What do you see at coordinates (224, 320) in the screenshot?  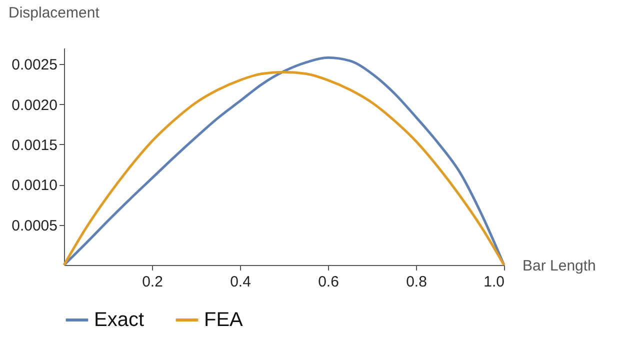 I see `legend-label: FEA` at bounding box center [224, 320].